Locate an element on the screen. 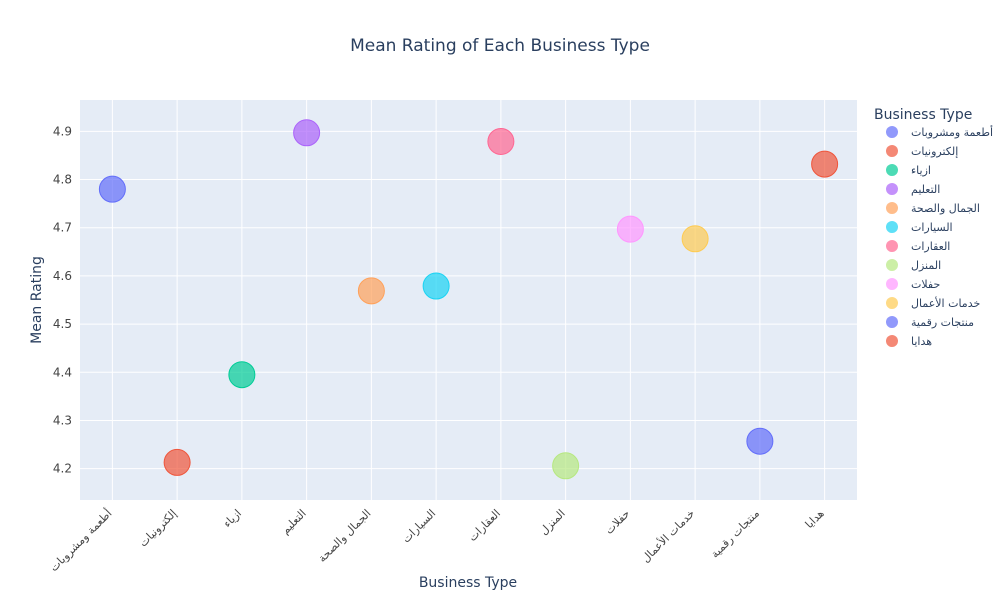 The image size is (1000, 604). legend-item-label: المنزل is located at coordinates (926, 265).